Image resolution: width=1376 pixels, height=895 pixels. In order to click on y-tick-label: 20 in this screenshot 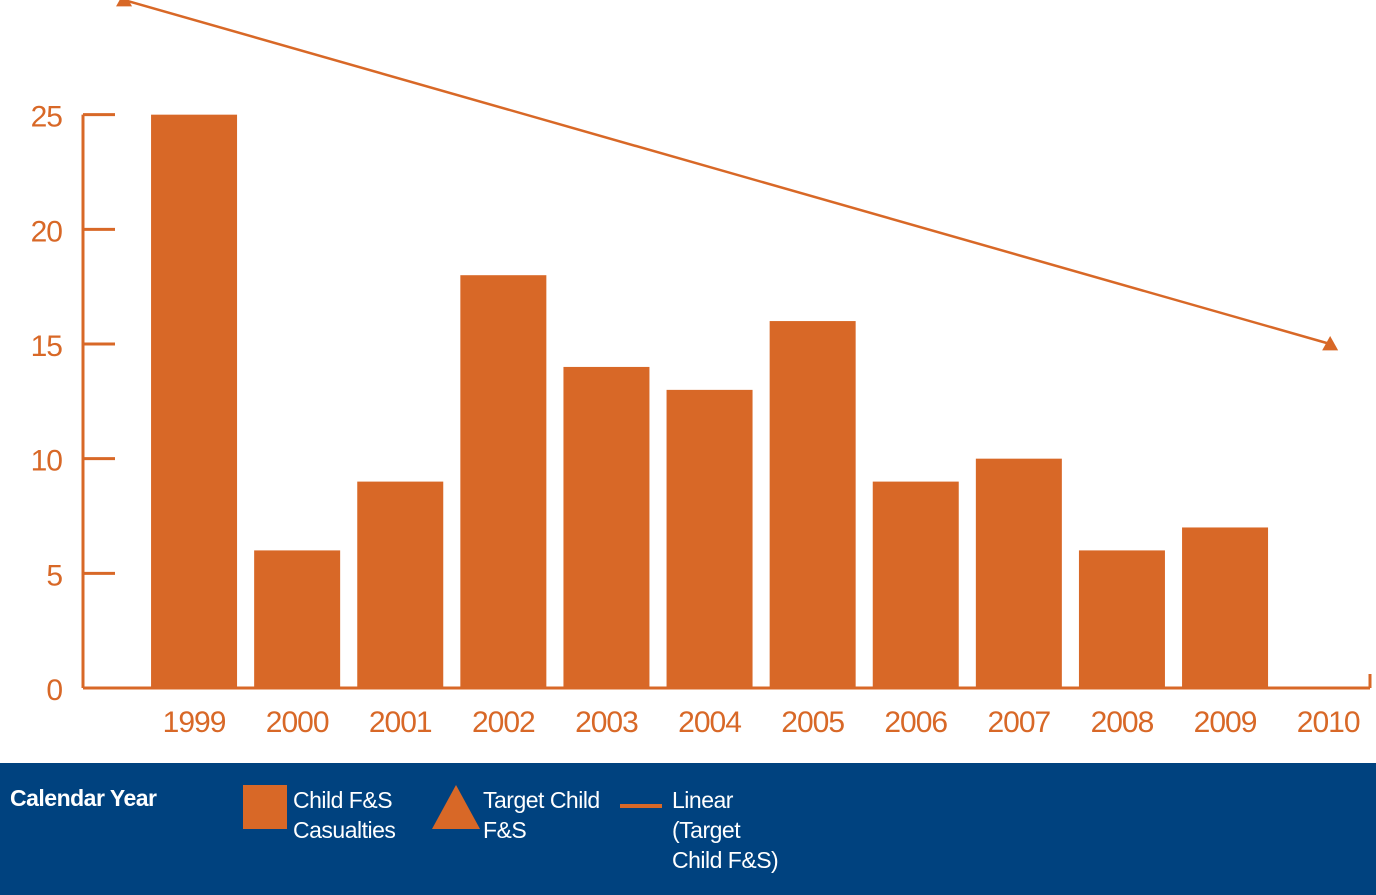, I will do `click(47, 231)`.